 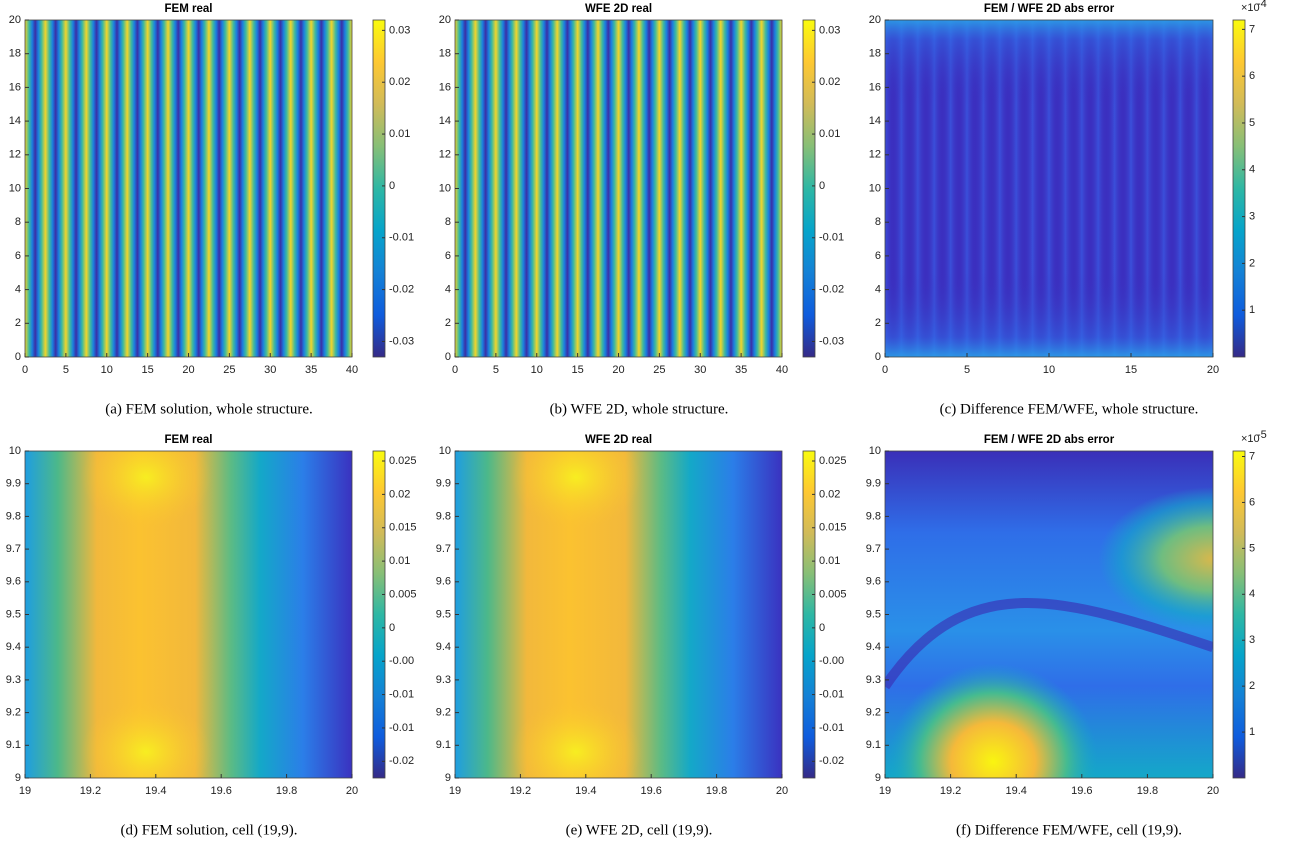 What do you see at coordinates (1069, 409) in the screenshot?
I see `caption: (c) Difference FEM/WFE, whole structure.` at bounding box center [1069, 409].